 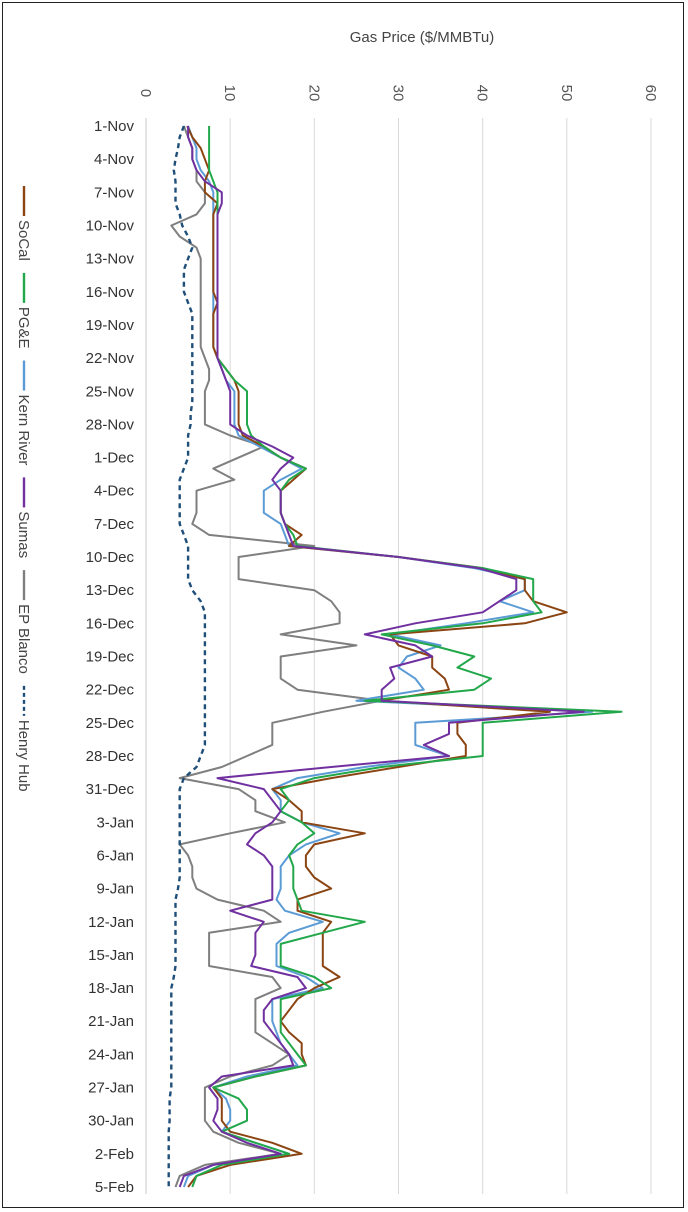 What do you see at coordinates (114, 458) in the screenshot?
I see `date-tick-label: 1-Dec` at bounding box center [114, 458].